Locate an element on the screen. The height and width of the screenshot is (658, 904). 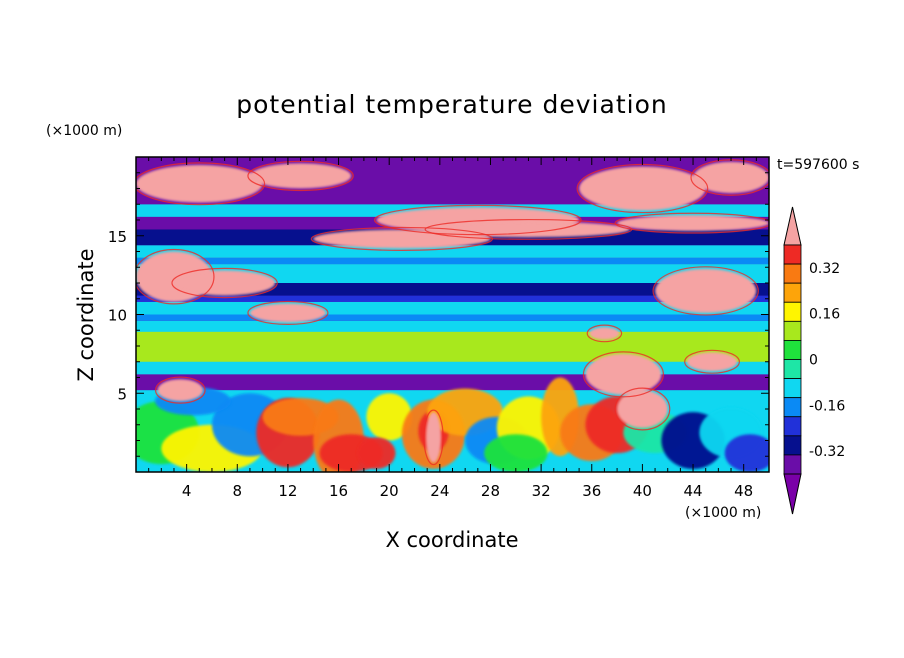
time-label: t=597600 s is located at coordinates (818, 165).